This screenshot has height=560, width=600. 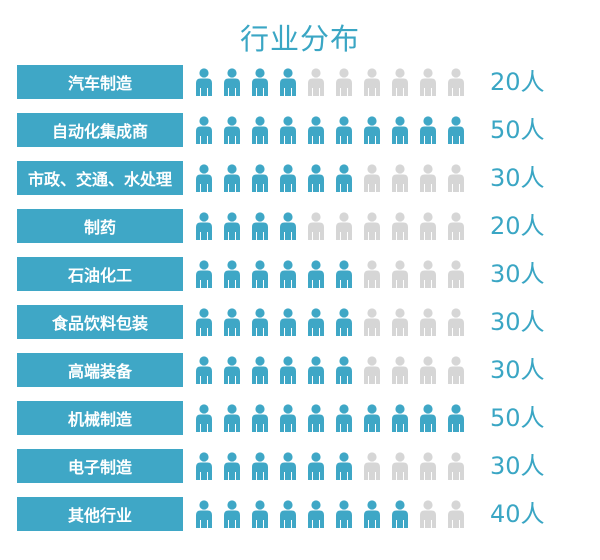 I want to click on category-label: 自动化集成商, so click(x=100, y=130).